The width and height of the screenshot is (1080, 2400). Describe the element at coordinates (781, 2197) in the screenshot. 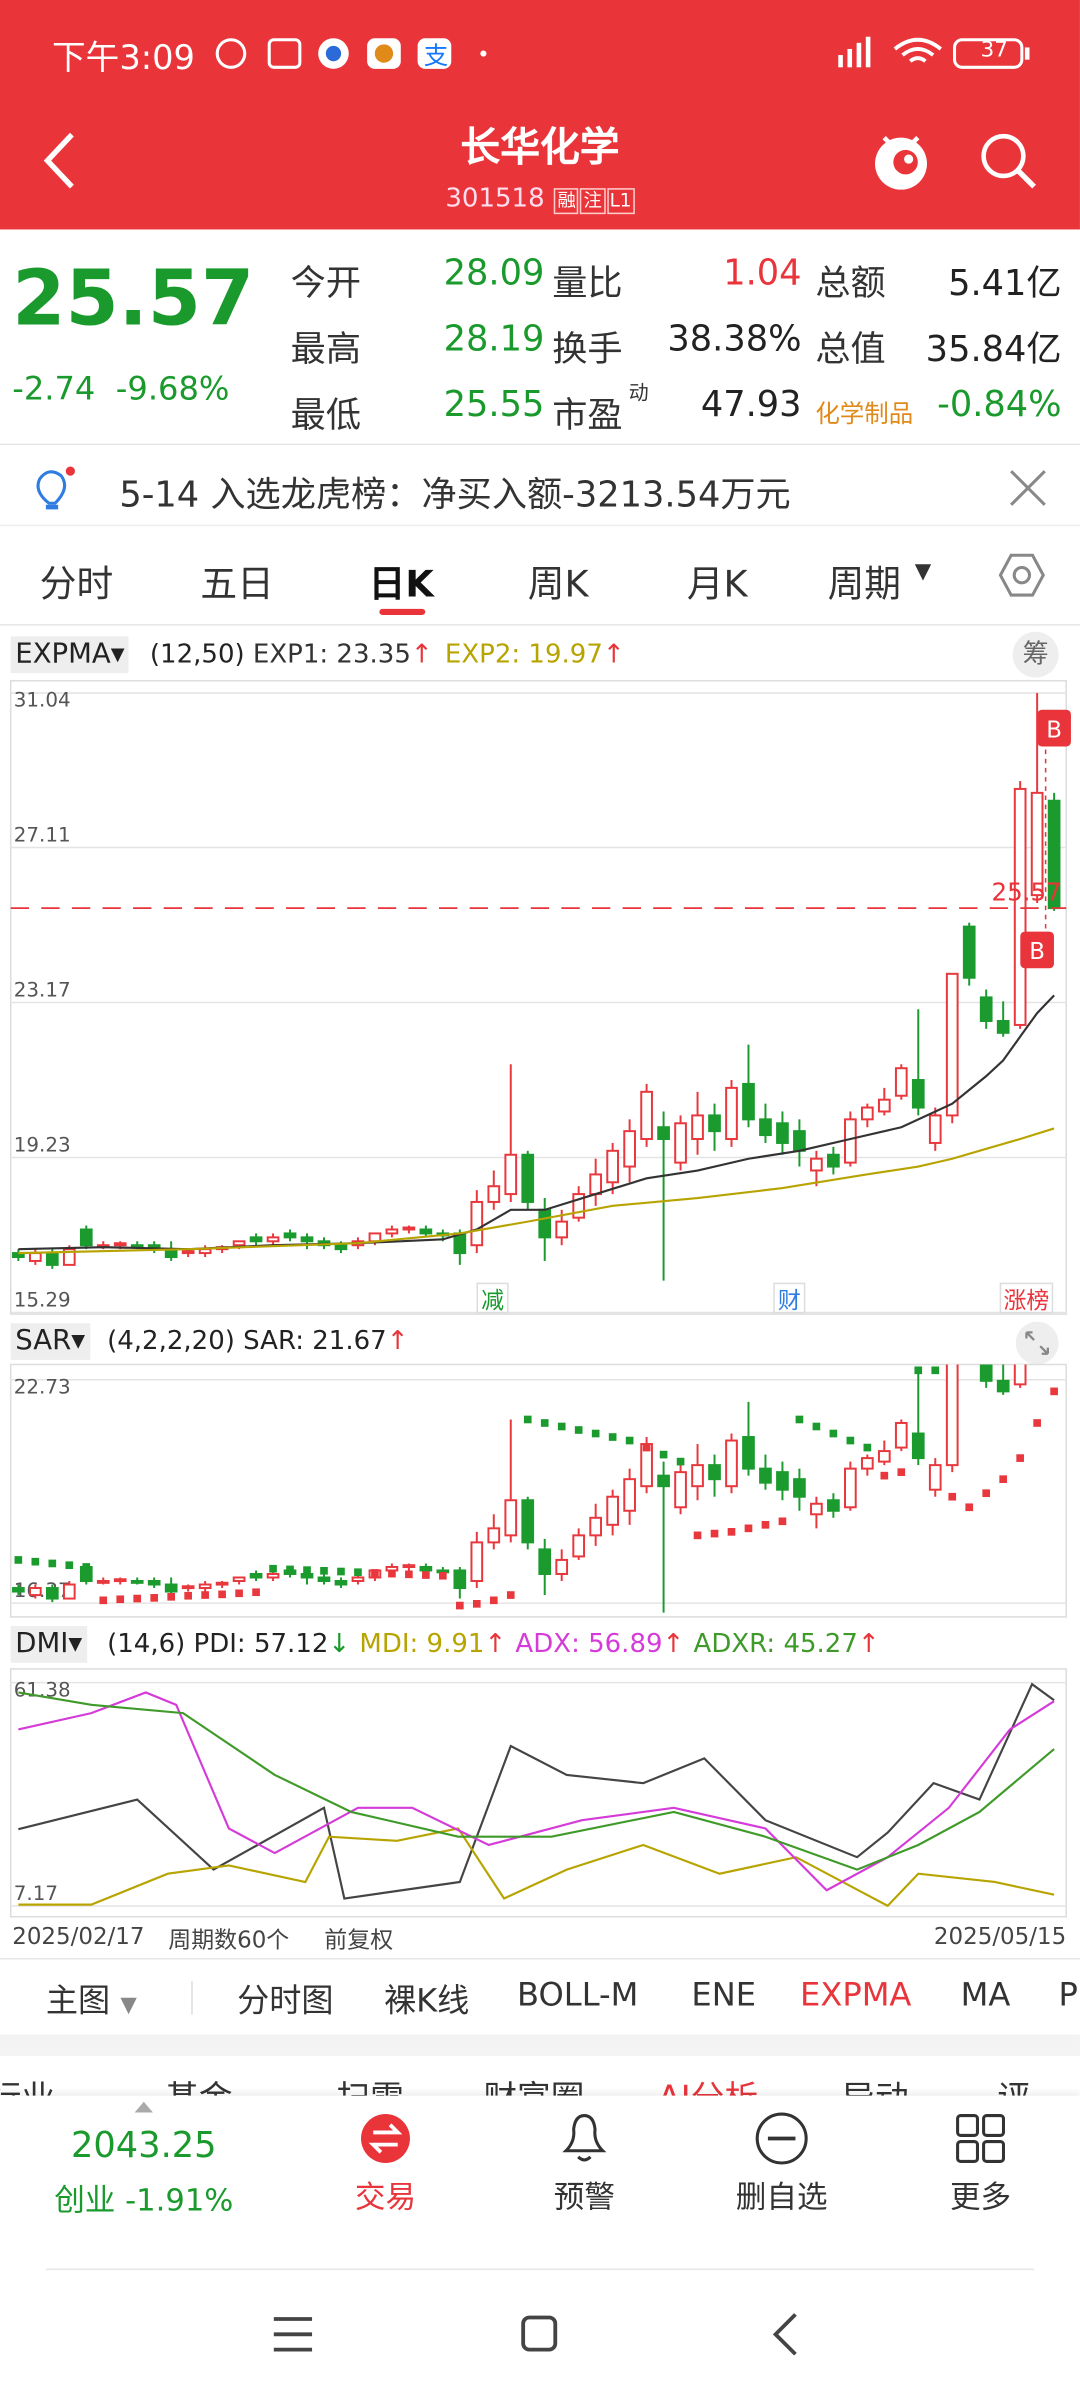

I see `nav-item: 删自选` at that location.